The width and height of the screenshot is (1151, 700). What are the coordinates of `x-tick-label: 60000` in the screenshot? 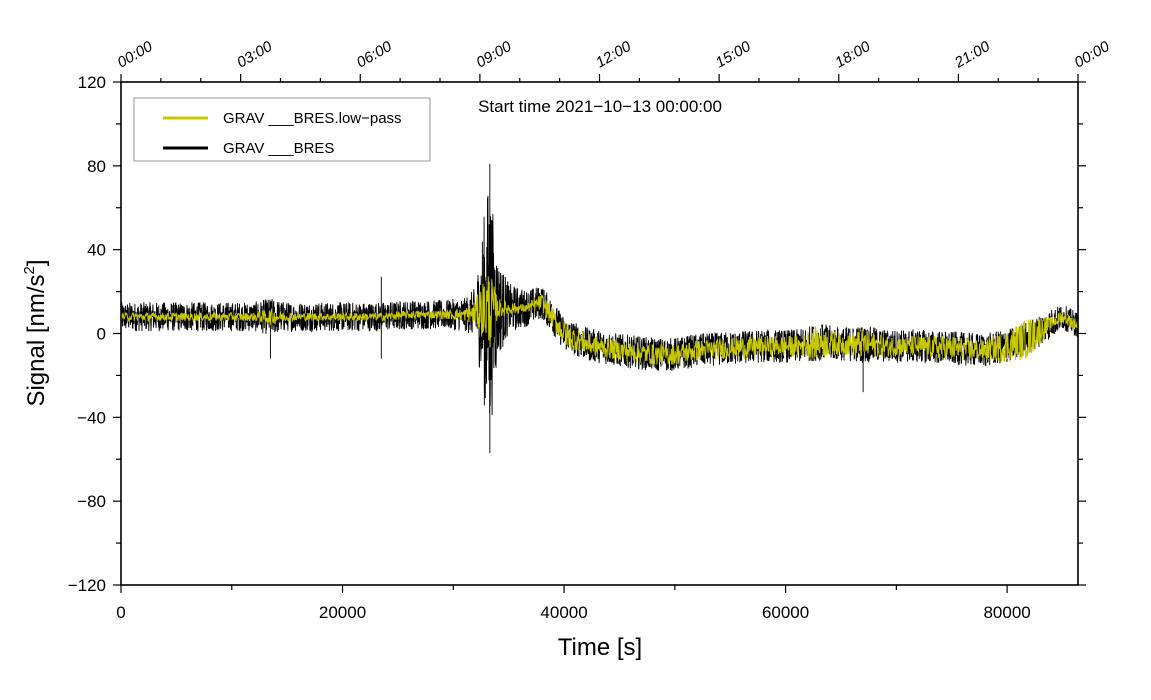 It's located at (785, 612).